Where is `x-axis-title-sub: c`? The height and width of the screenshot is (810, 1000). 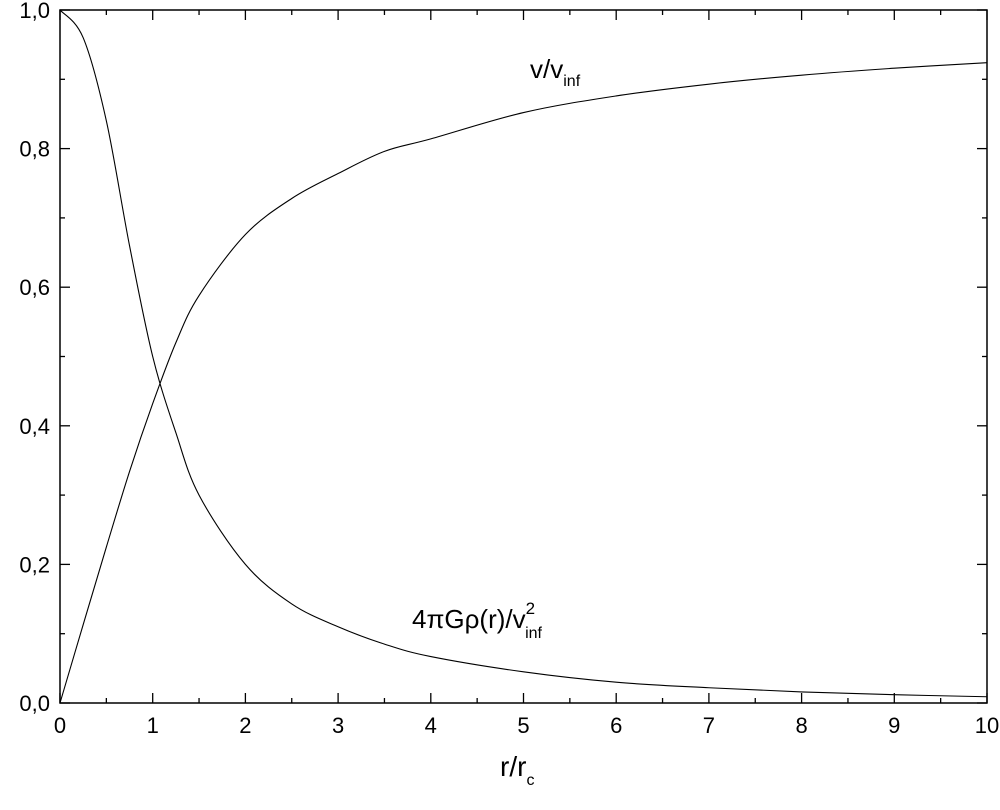
x-axis-title-sub: c is located at coordinates (530, 780).